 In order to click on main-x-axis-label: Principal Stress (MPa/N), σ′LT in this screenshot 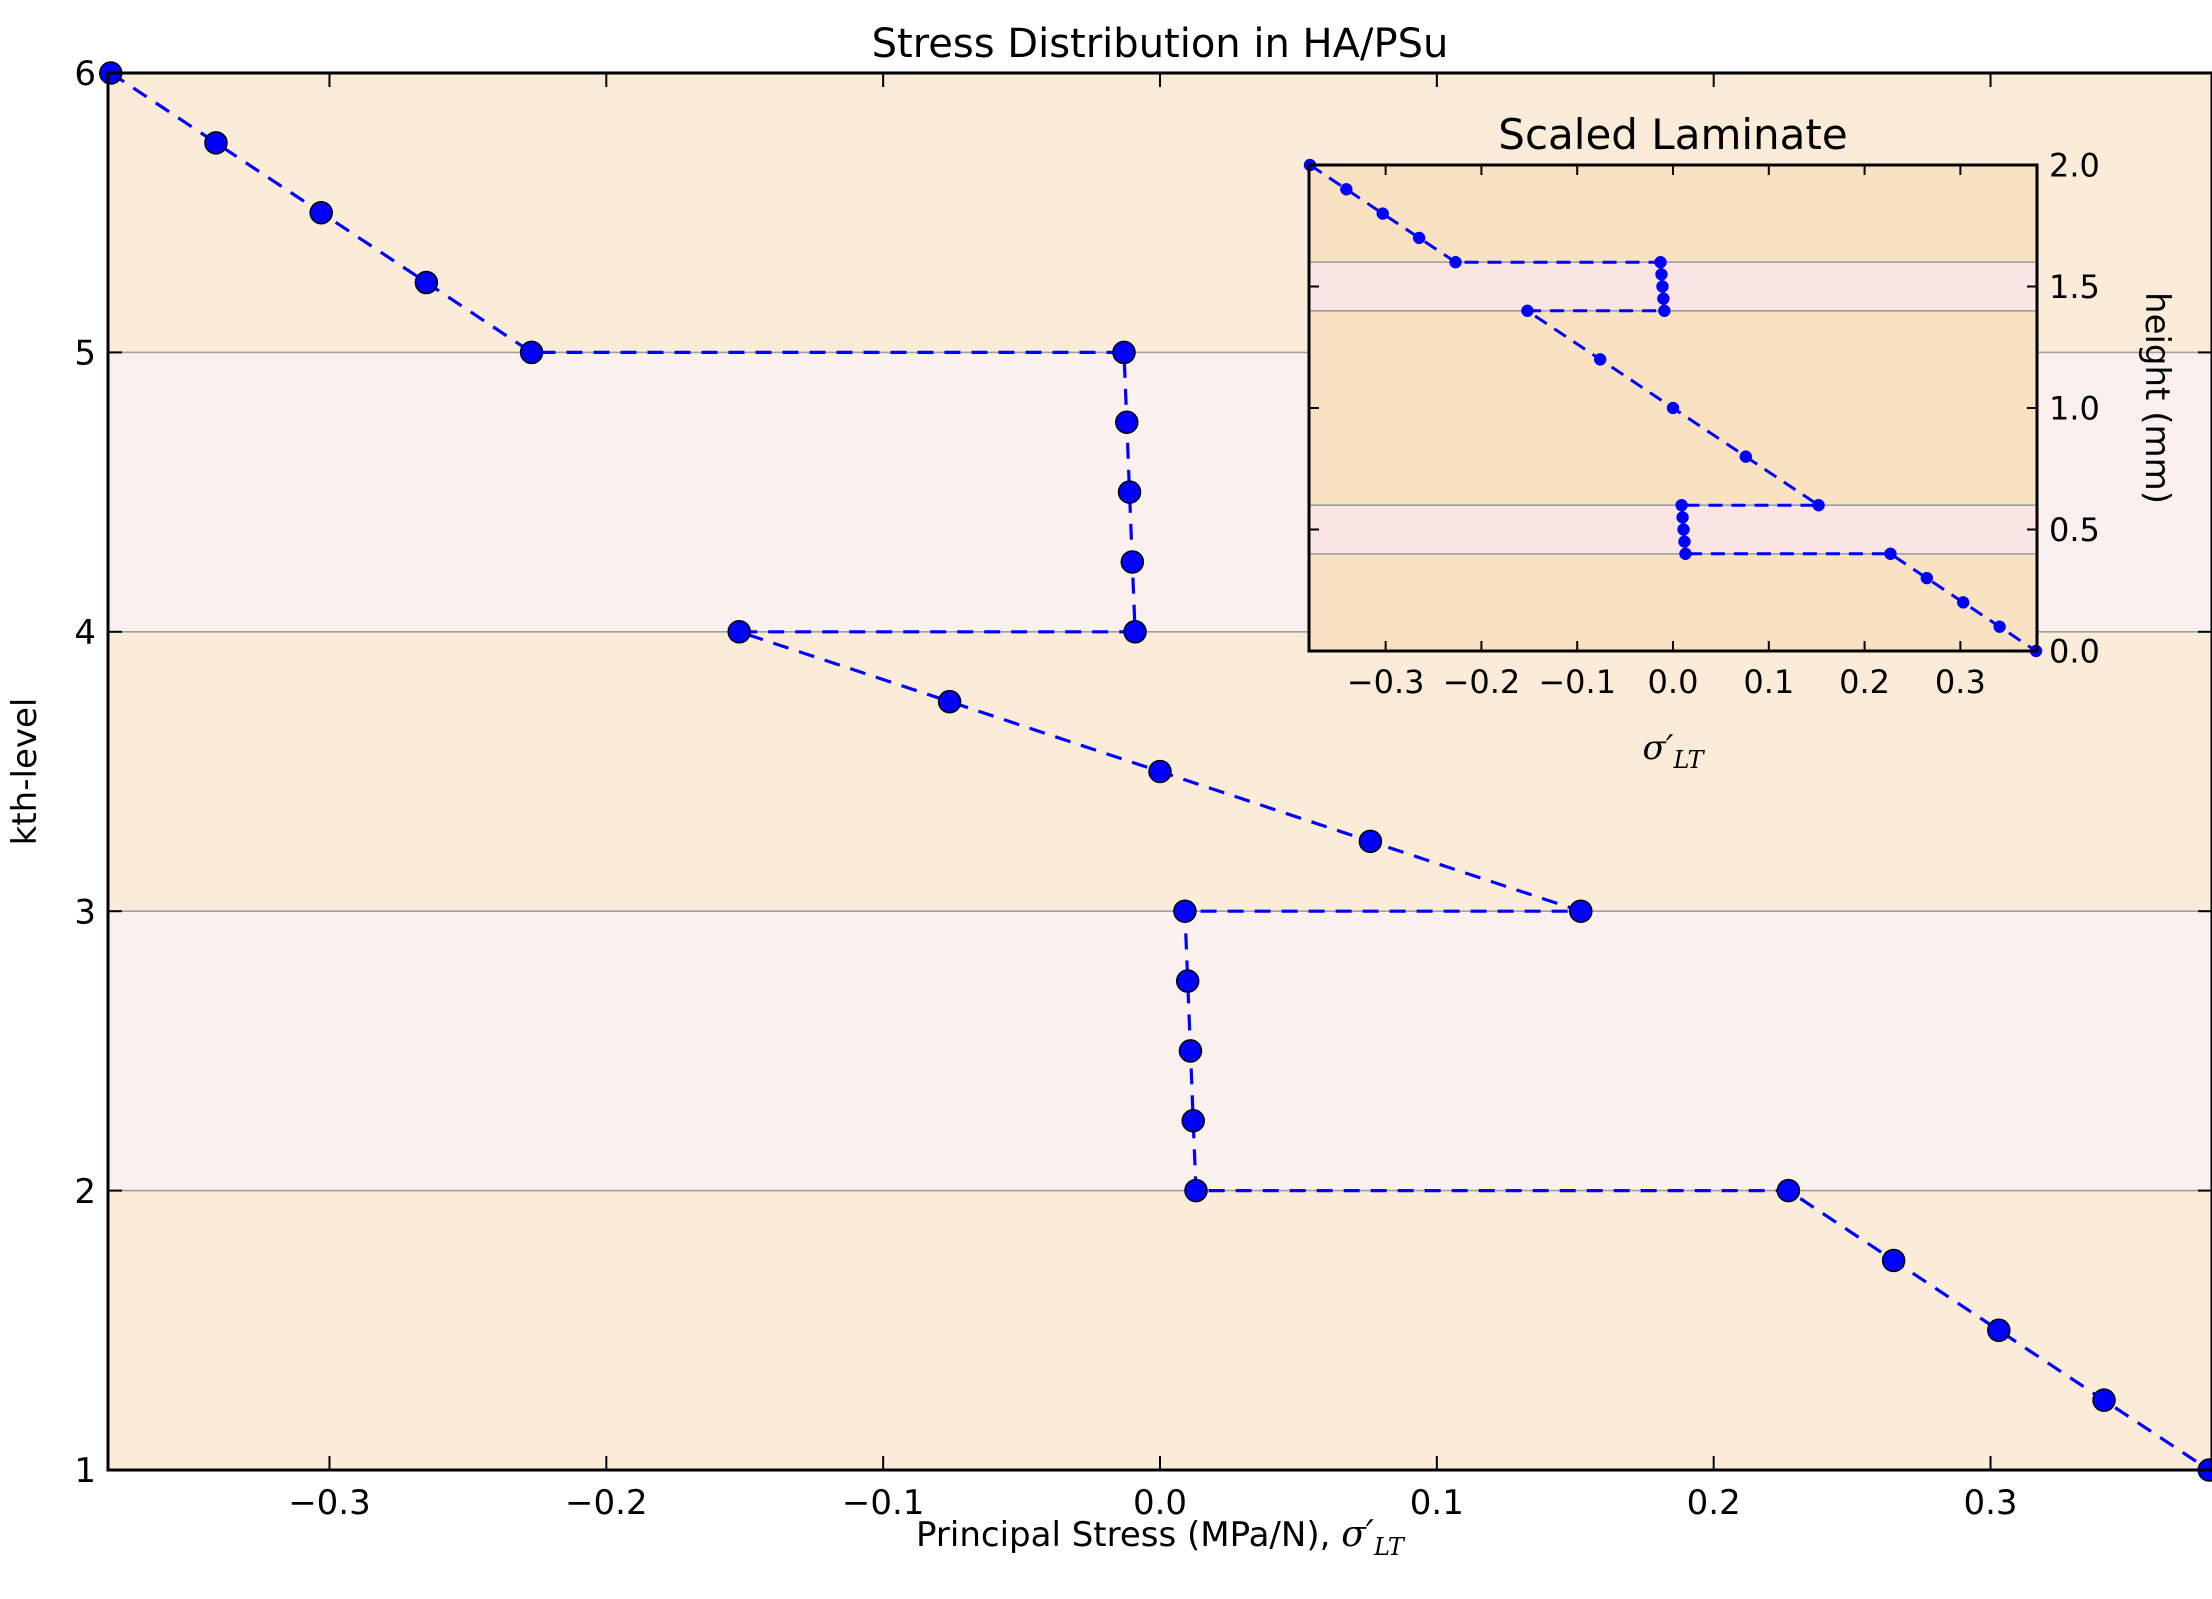, I will do `click(1161, 1537)`.